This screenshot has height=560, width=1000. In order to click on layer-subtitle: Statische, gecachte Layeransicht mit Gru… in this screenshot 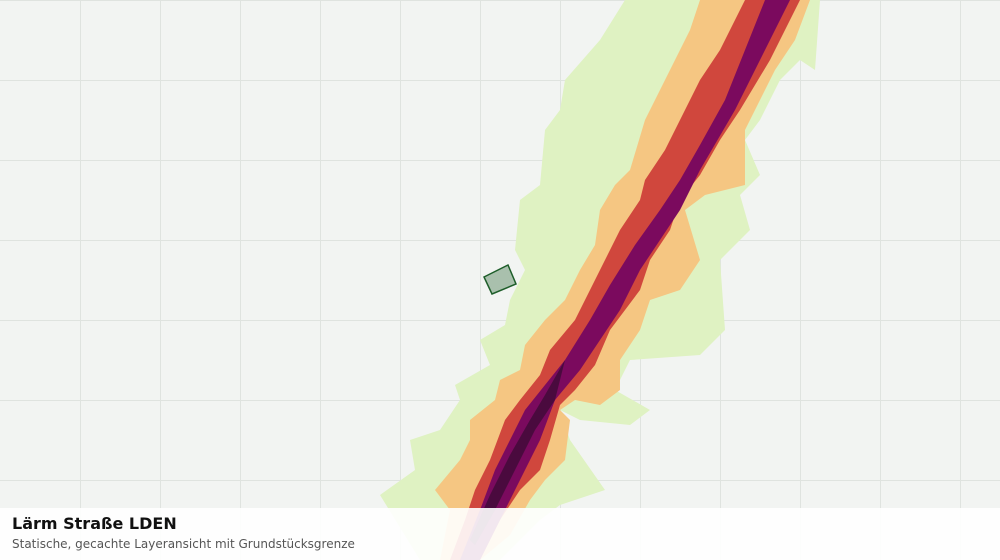, I will do `click(183, 544)`.